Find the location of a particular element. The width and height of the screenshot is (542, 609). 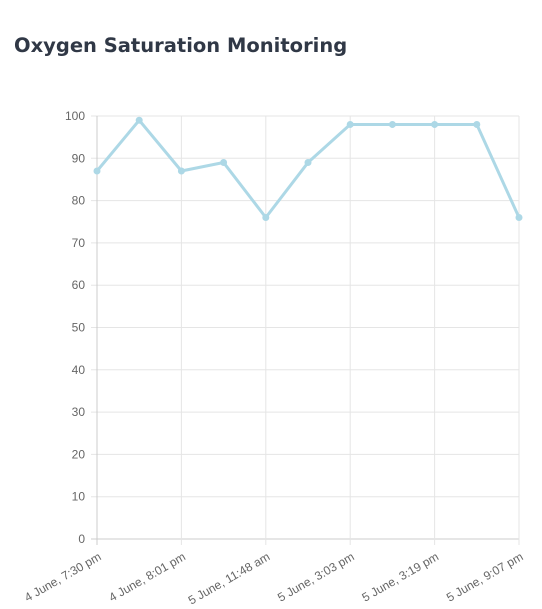

y-tick-label: 0 is located at coordinates (81, 539).